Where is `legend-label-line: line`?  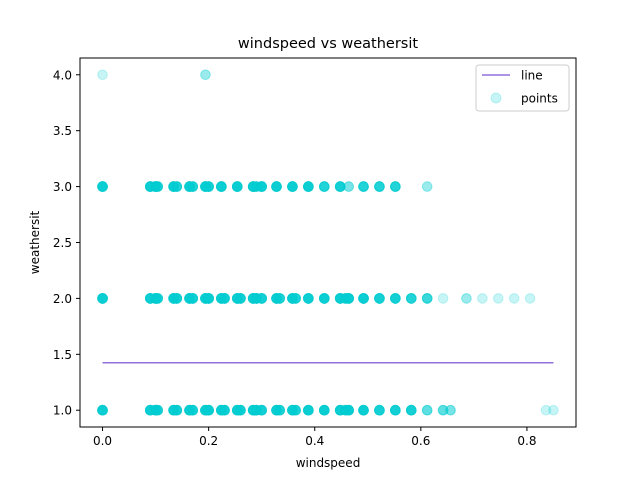 legend-label-line: line is located at coordinates (532, 76).